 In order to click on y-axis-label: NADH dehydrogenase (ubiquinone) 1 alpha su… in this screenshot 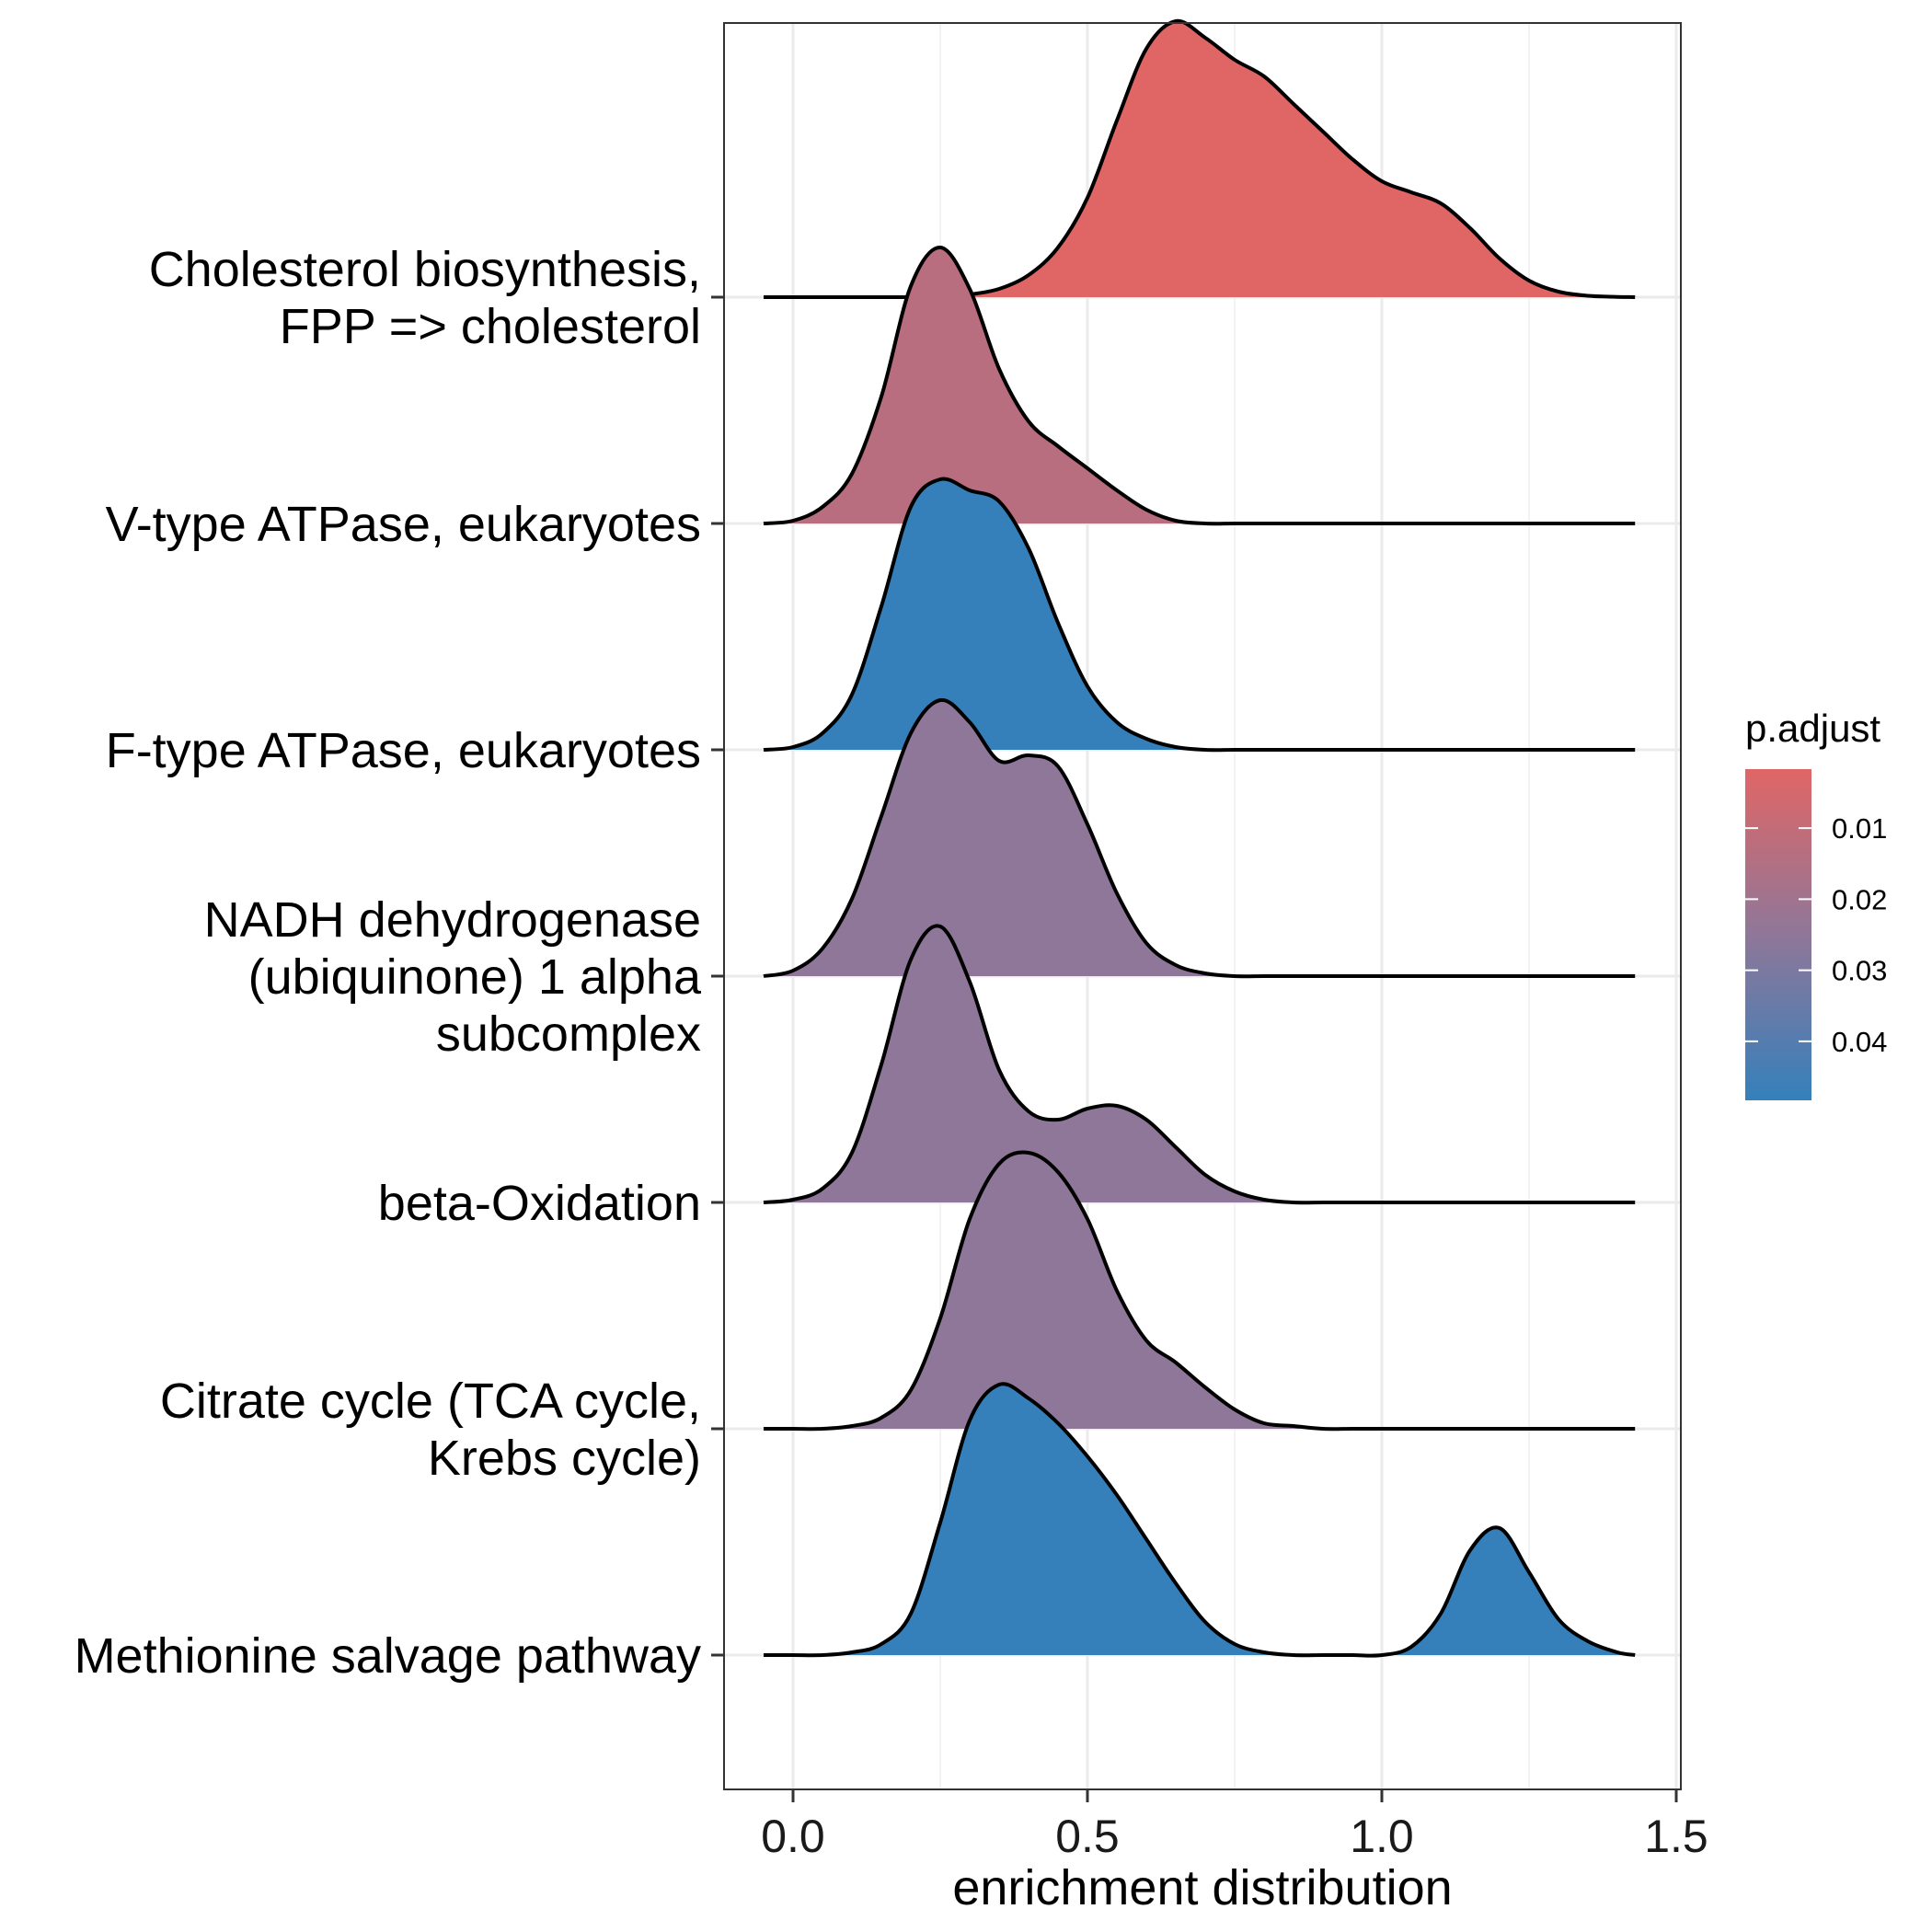, I will do `click(453, 977)`.